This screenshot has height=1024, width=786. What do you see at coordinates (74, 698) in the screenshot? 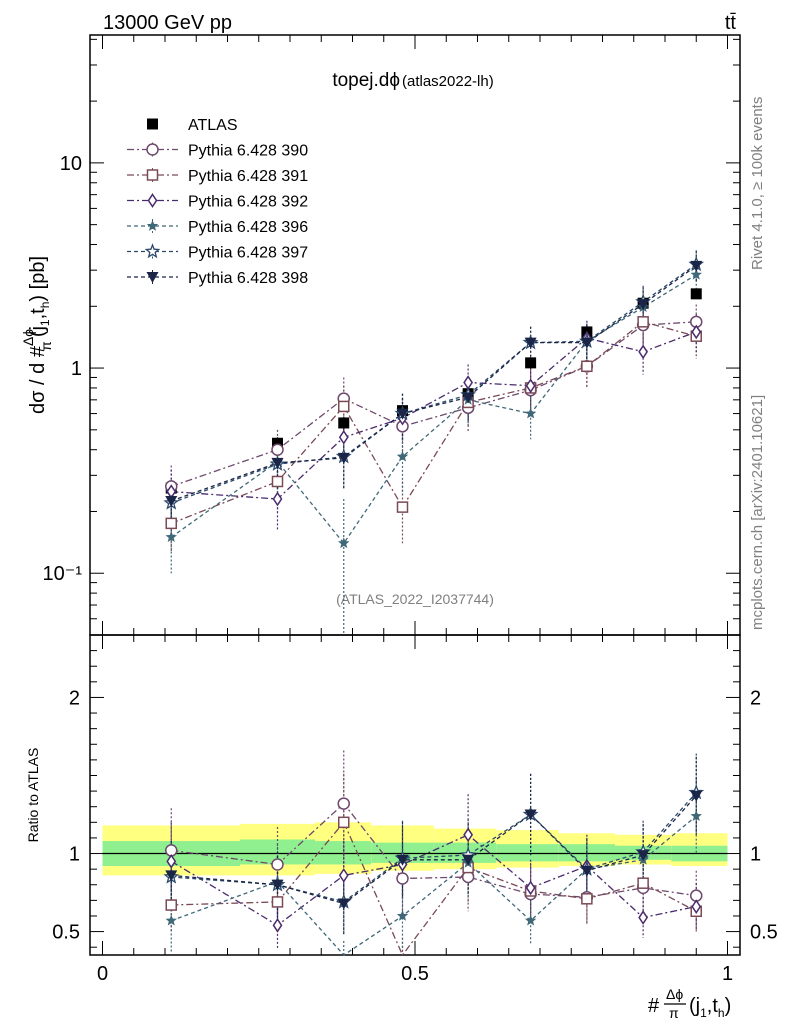
I see `y-tick-label-ratio: 2` at bounding box center [74, 698].